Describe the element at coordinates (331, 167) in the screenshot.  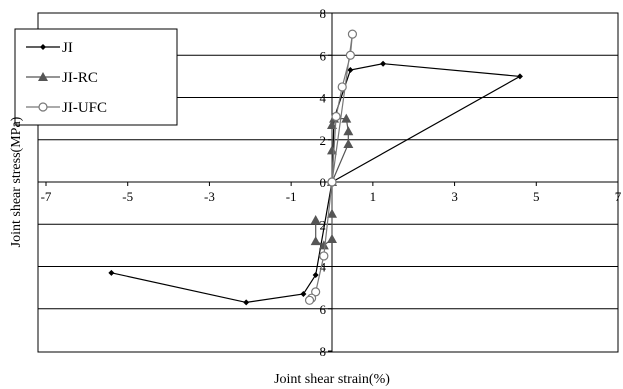
I see `series-ji-ufc` at that location.